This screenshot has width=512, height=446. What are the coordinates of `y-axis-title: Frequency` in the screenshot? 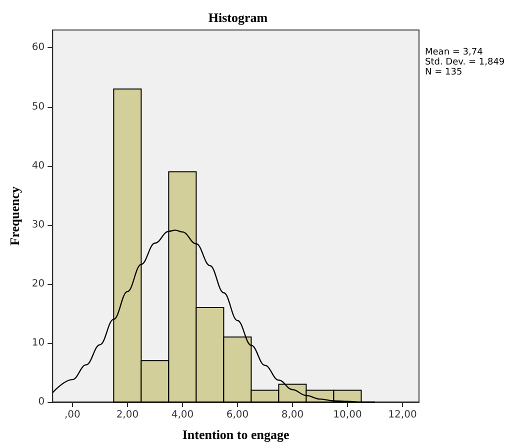 It's located at (14, 216).